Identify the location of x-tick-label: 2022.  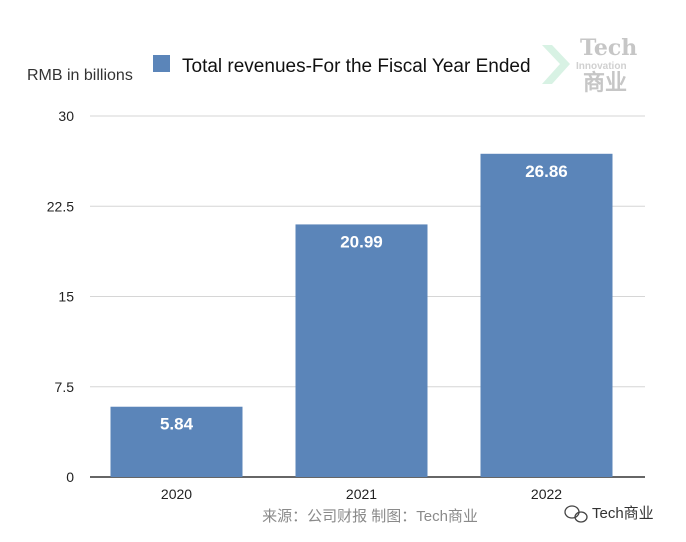
(546, 494).